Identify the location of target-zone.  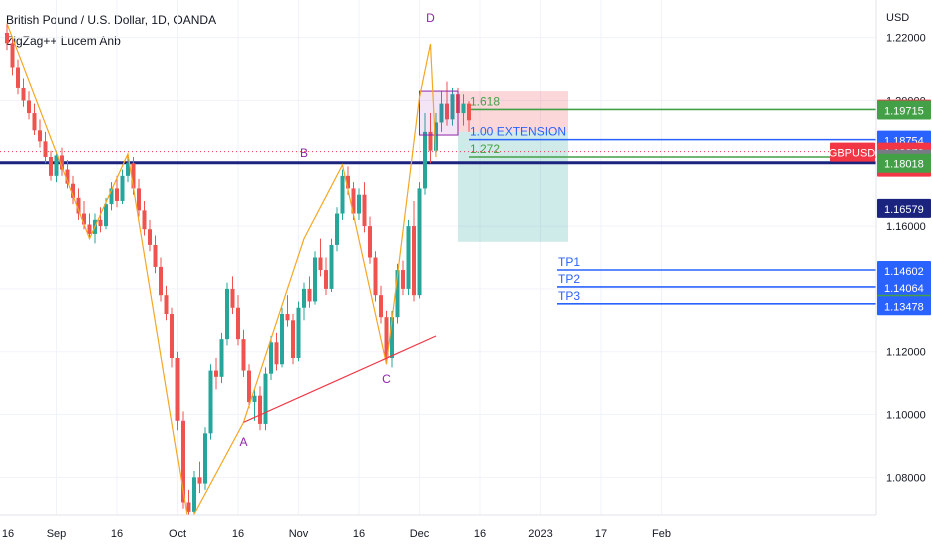
(513, 186).